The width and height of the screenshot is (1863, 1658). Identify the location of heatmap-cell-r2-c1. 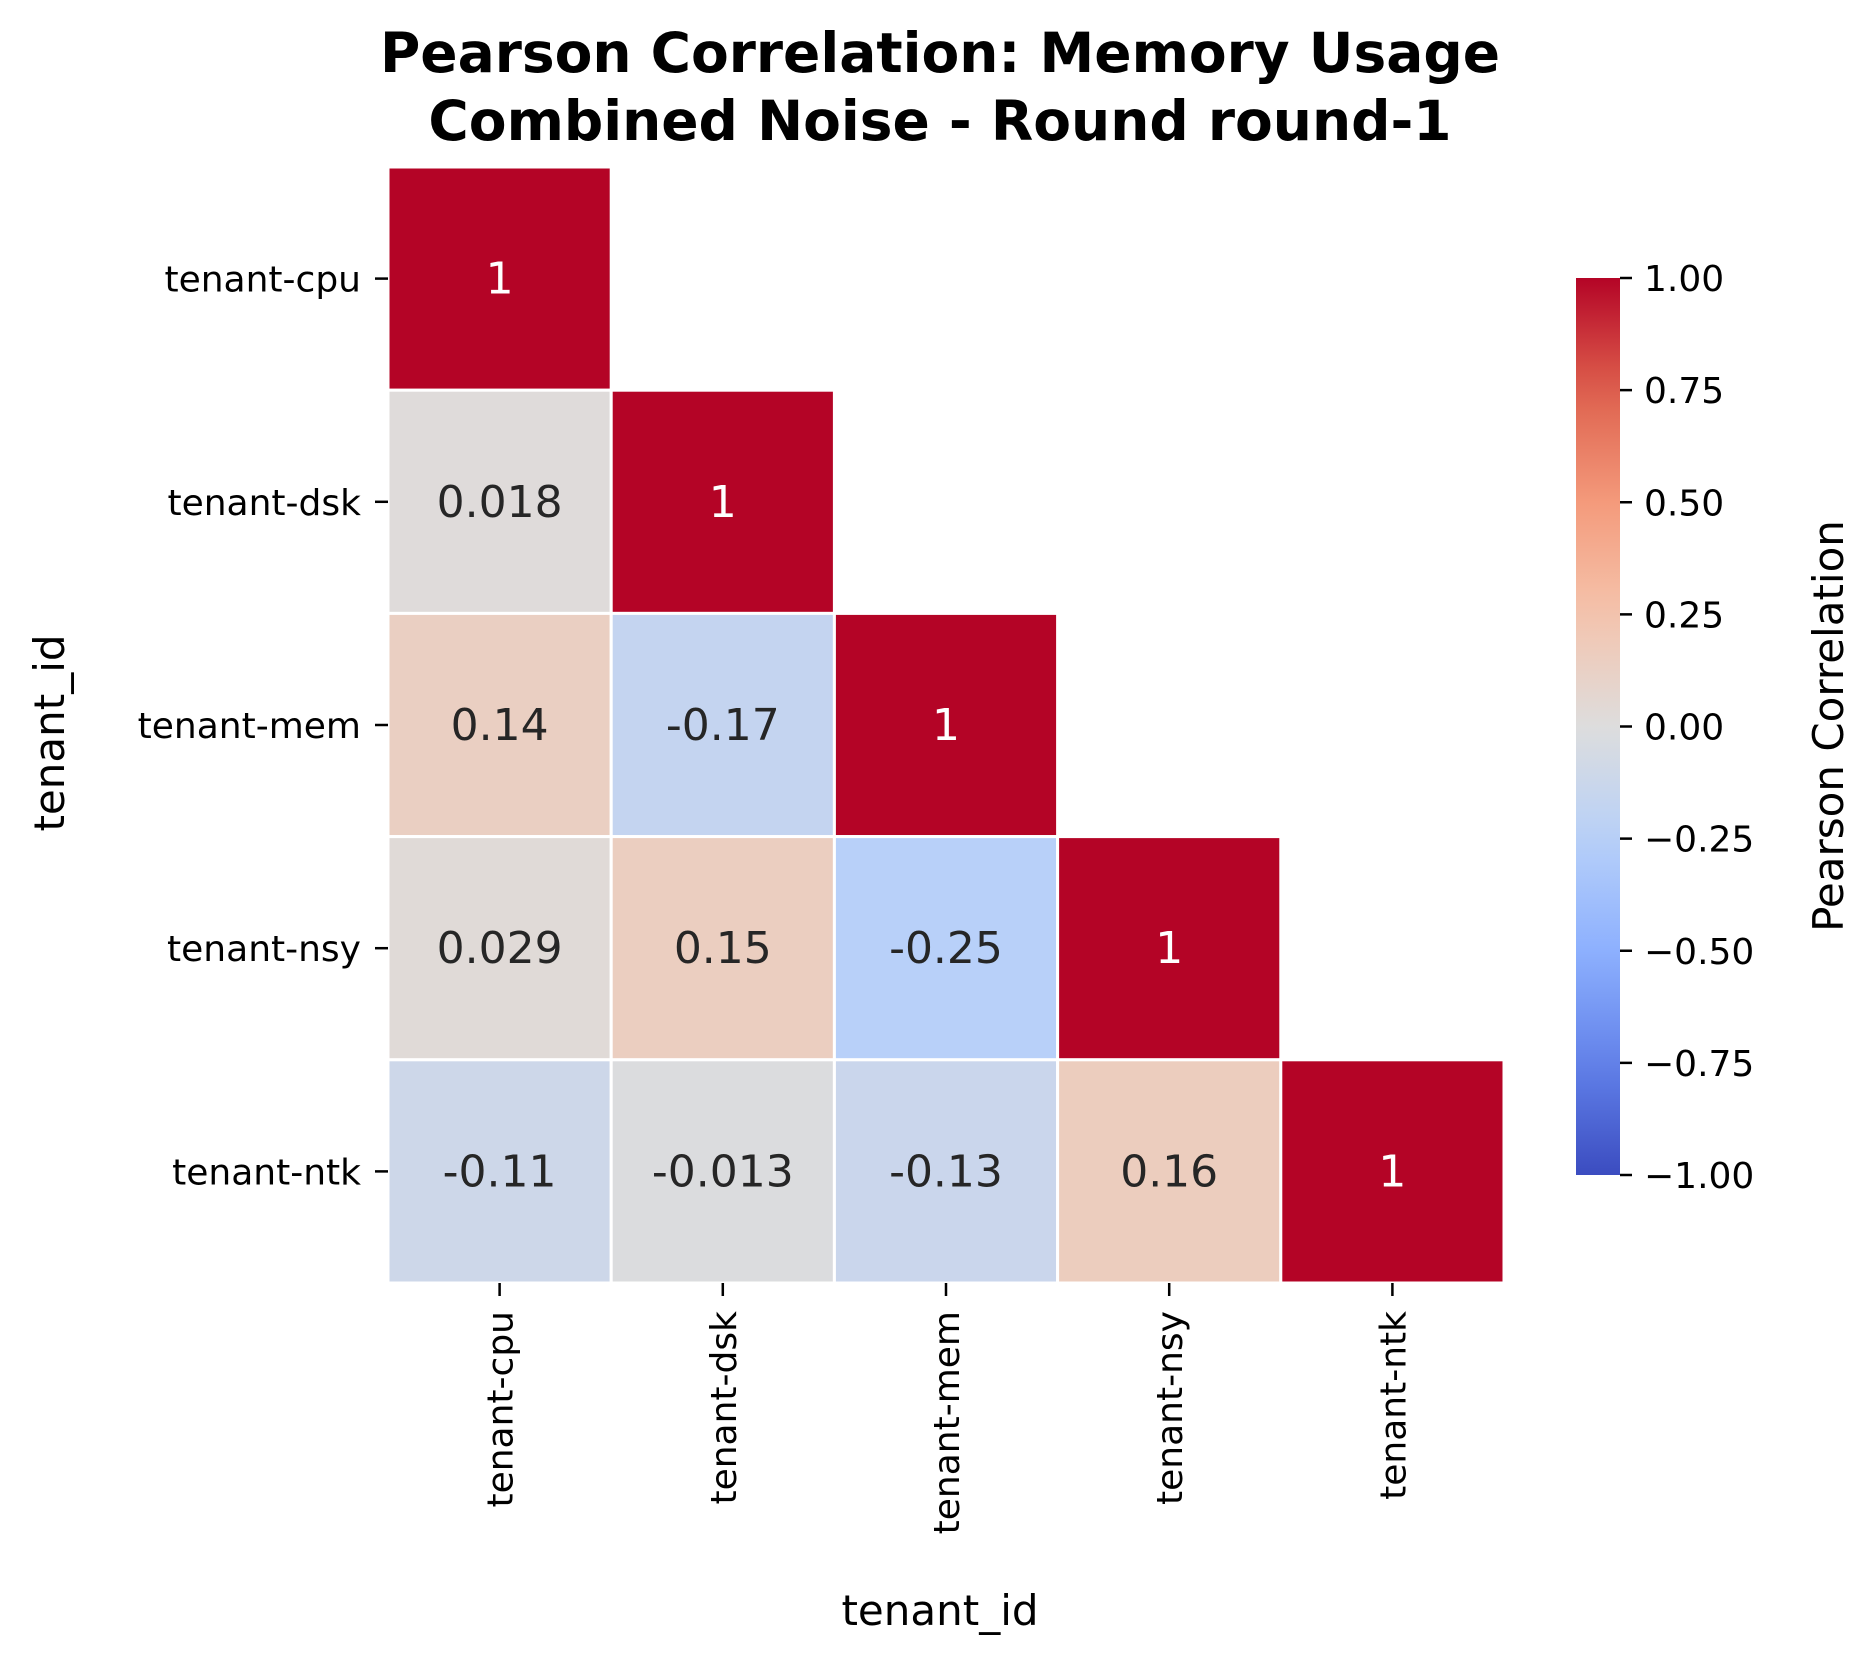
(722, 725).